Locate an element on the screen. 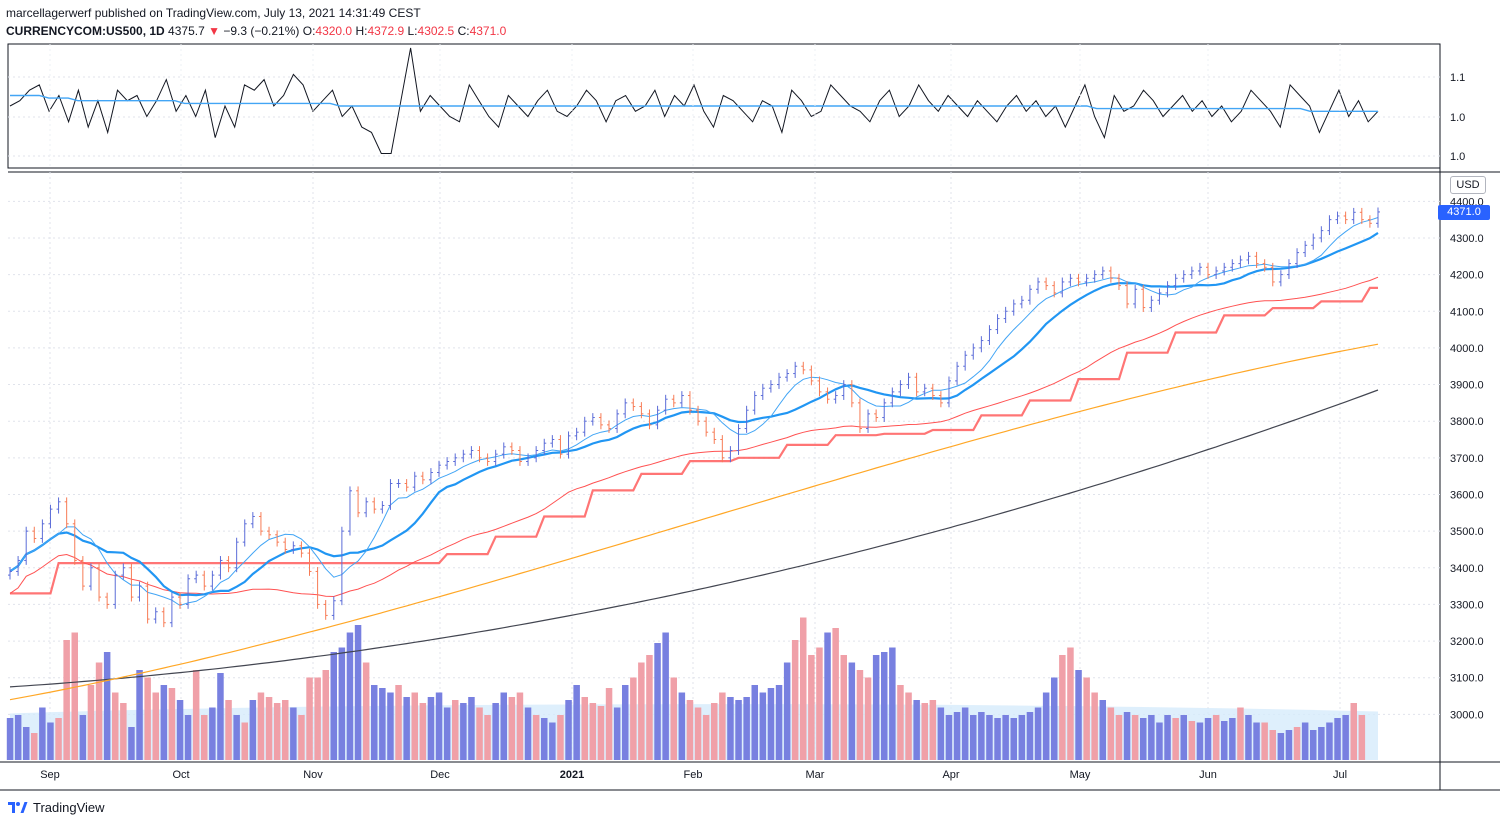 This screenshot has width=1502, height=827. indicator-tick-label: 1.0 is located at coordinates (1457, 118).